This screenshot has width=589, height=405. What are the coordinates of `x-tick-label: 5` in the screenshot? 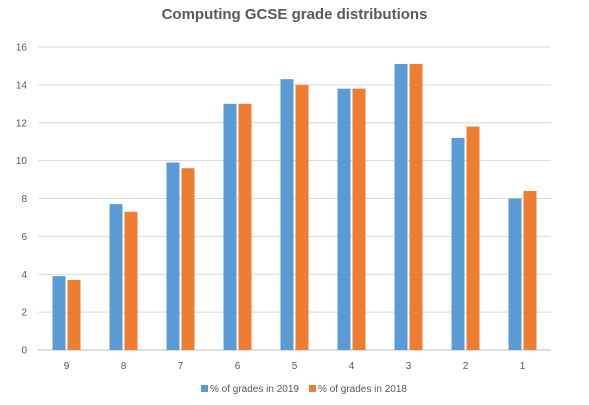 It's located at (295, 366).